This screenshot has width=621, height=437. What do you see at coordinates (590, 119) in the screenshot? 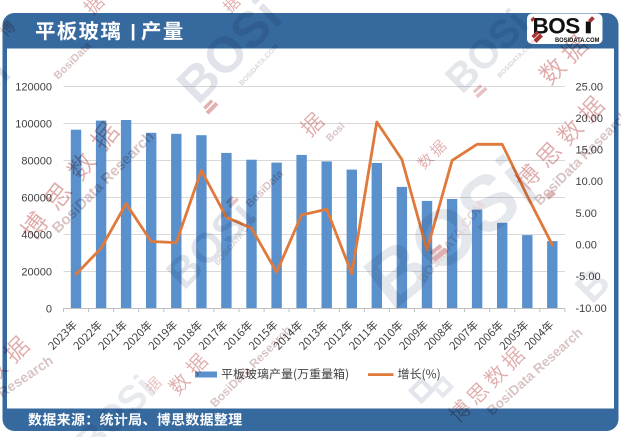
I see `svg-text: 20.00` at bounding box center [590, 119].